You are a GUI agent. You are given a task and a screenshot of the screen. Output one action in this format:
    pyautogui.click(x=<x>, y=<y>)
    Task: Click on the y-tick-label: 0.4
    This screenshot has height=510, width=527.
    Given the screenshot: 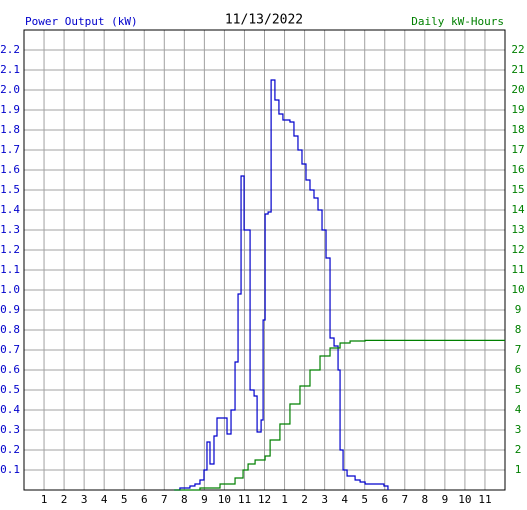 What is the action you would take?
    pyautogui.click(x=10, y=409)
    